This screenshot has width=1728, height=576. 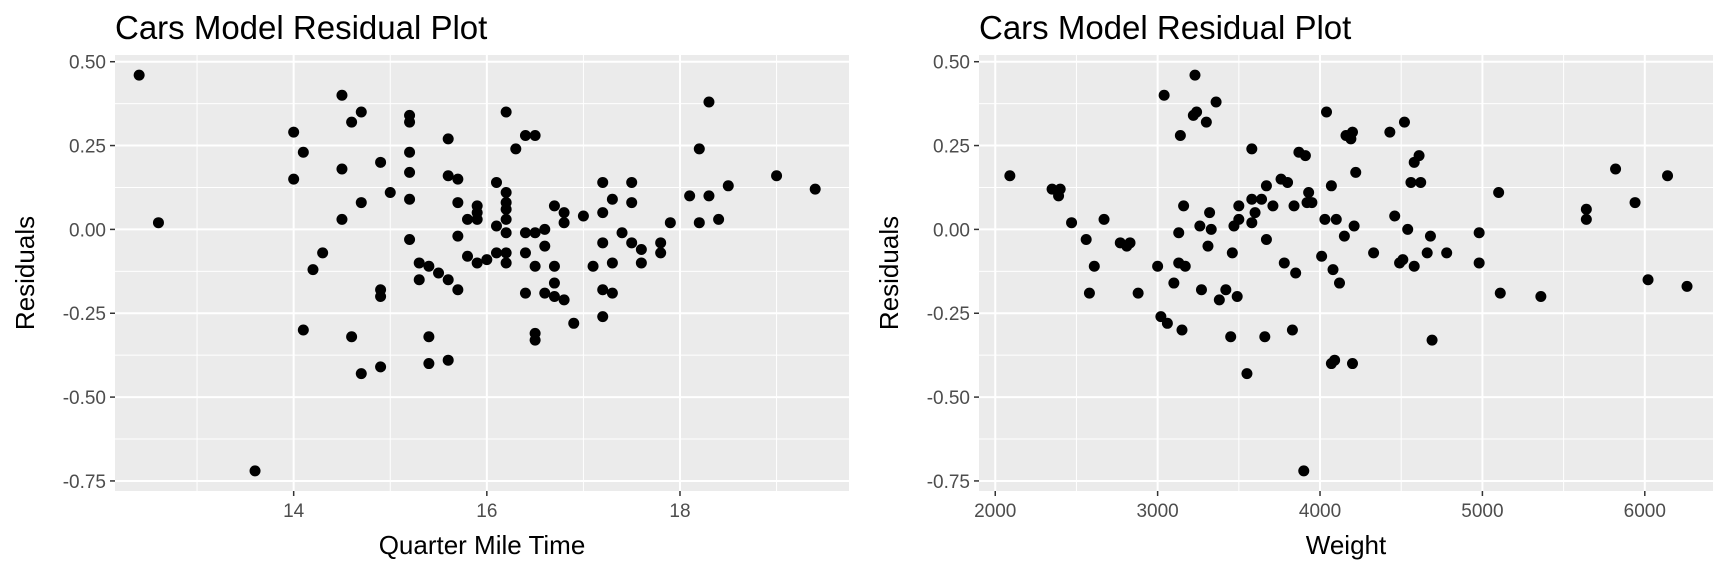 I want to click on x-axis-ticks: 14 16 18, so click(x=487, y=506).